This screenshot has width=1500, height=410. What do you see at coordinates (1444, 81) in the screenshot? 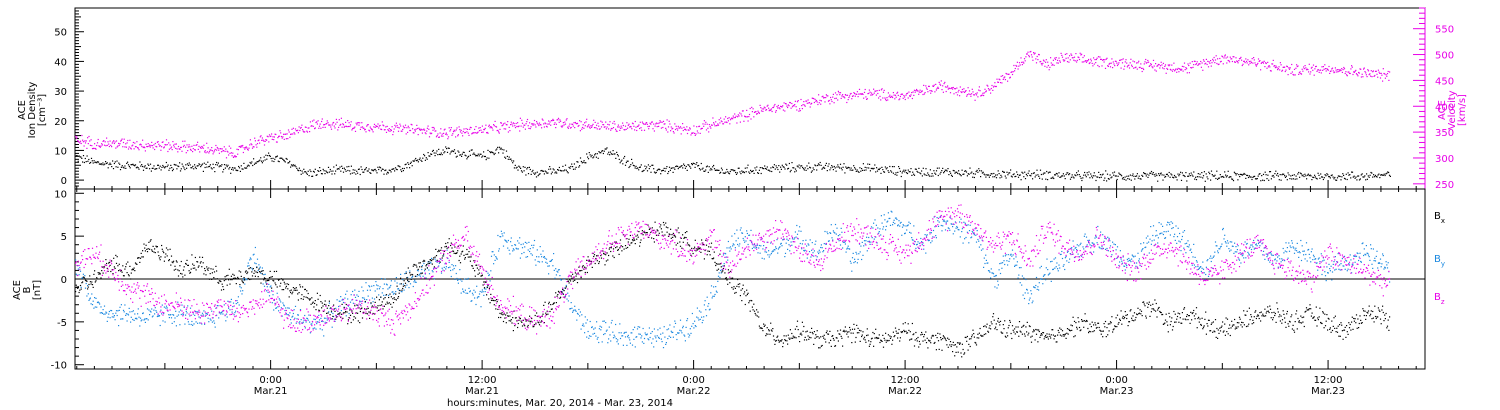
I see `velocity-y-tick-label: 450` at bounding box center [1444, 81].